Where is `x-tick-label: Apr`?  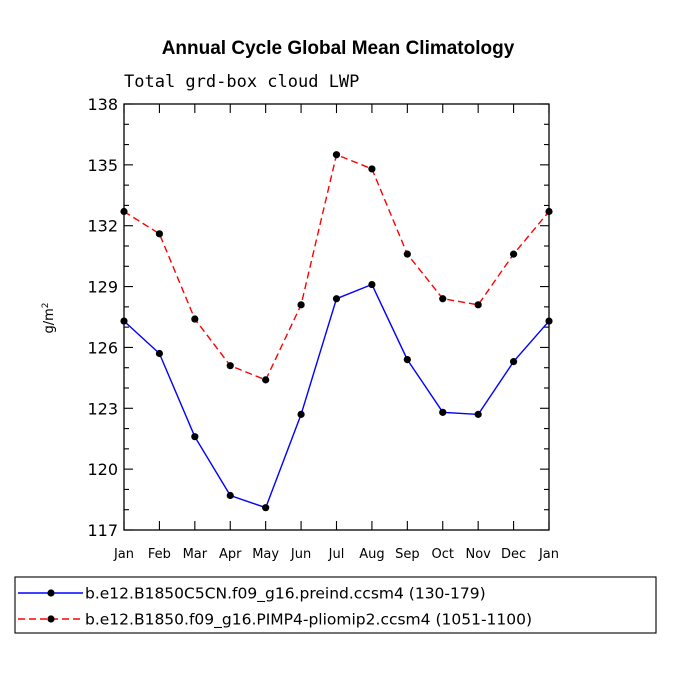
x-tick-label: Apr is located at coordinates (230, 554).